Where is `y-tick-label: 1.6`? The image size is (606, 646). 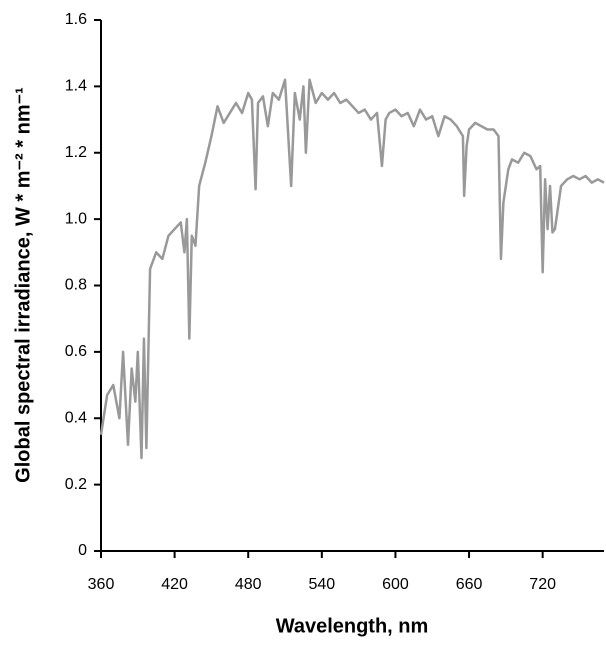 y-tick-label: 1.6 is located at coordinates (76, 19).